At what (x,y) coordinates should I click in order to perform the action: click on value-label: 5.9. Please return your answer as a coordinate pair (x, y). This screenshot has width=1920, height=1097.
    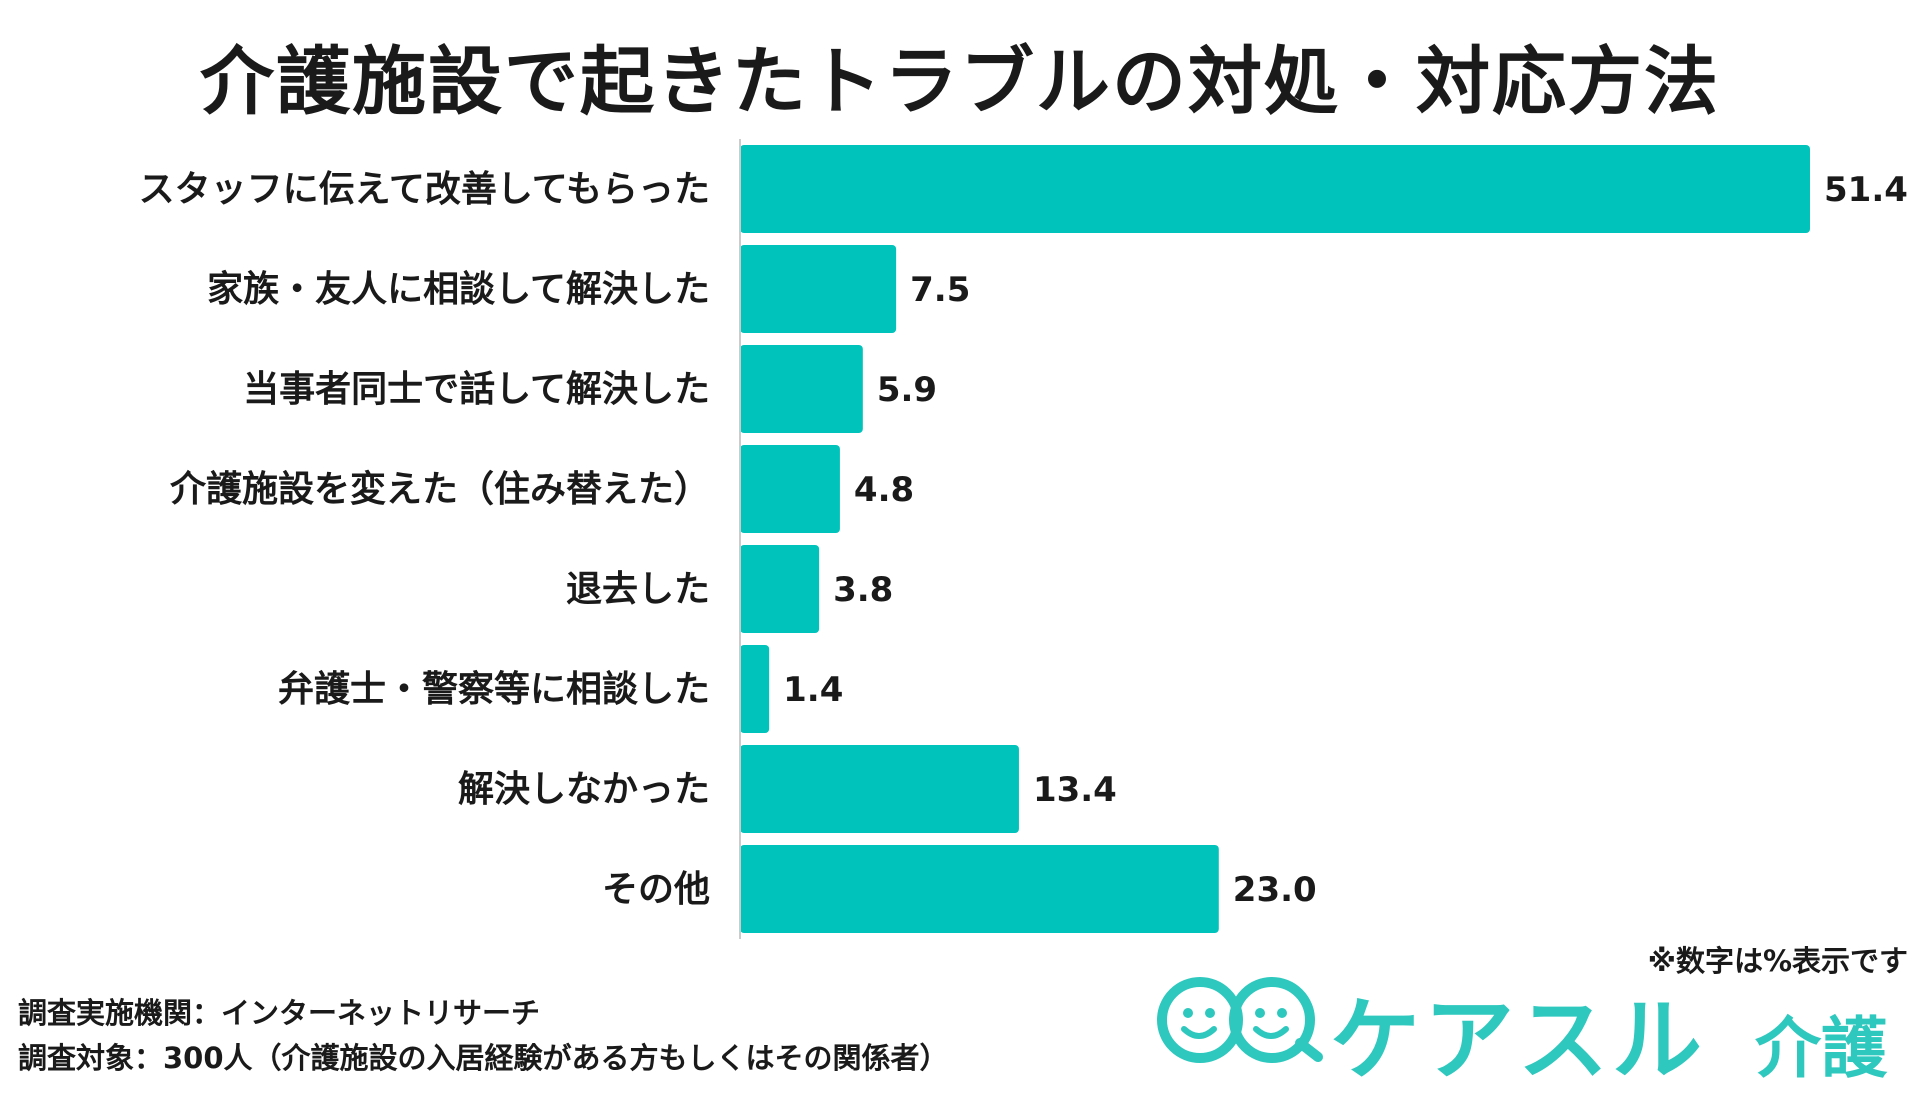
    Looking at the image, I should click on (907, 390).